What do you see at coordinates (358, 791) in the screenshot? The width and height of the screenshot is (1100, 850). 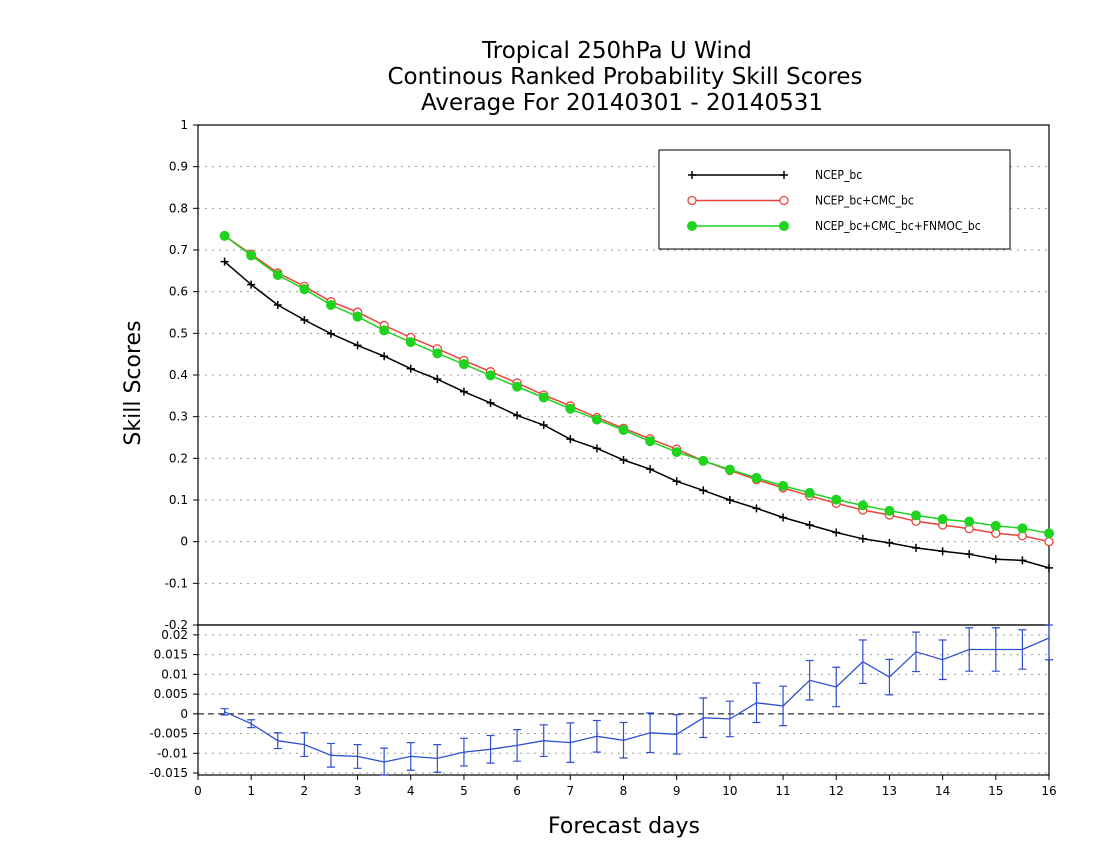 I see `x-tick-label: 3` at bounding box center [358, 791].